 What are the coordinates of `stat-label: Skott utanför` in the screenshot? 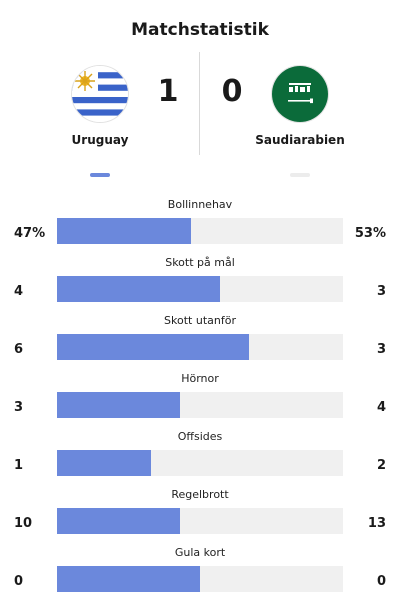 It's located at (200, 320).